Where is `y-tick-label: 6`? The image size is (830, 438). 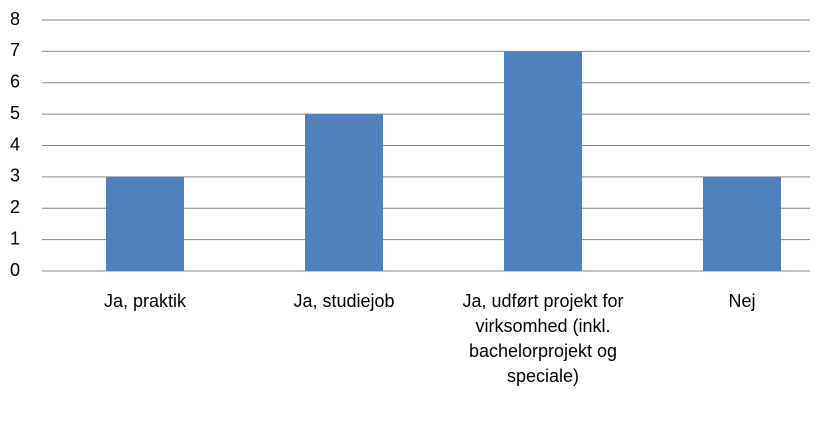
y-tick-label: 6 is located at coordinates (15, 82).